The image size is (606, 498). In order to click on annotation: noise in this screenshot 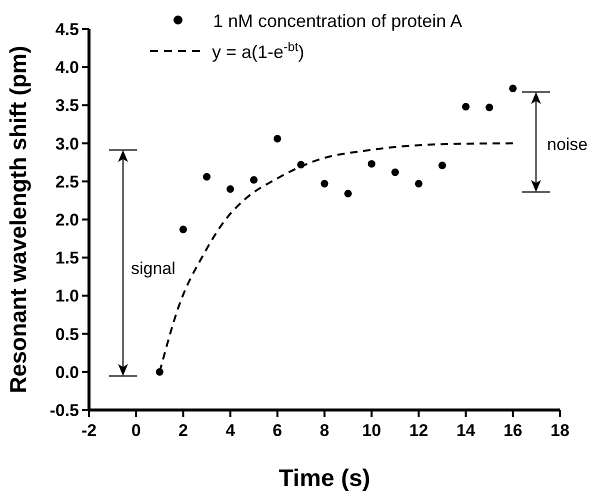, I will do `click(567, 144)`.